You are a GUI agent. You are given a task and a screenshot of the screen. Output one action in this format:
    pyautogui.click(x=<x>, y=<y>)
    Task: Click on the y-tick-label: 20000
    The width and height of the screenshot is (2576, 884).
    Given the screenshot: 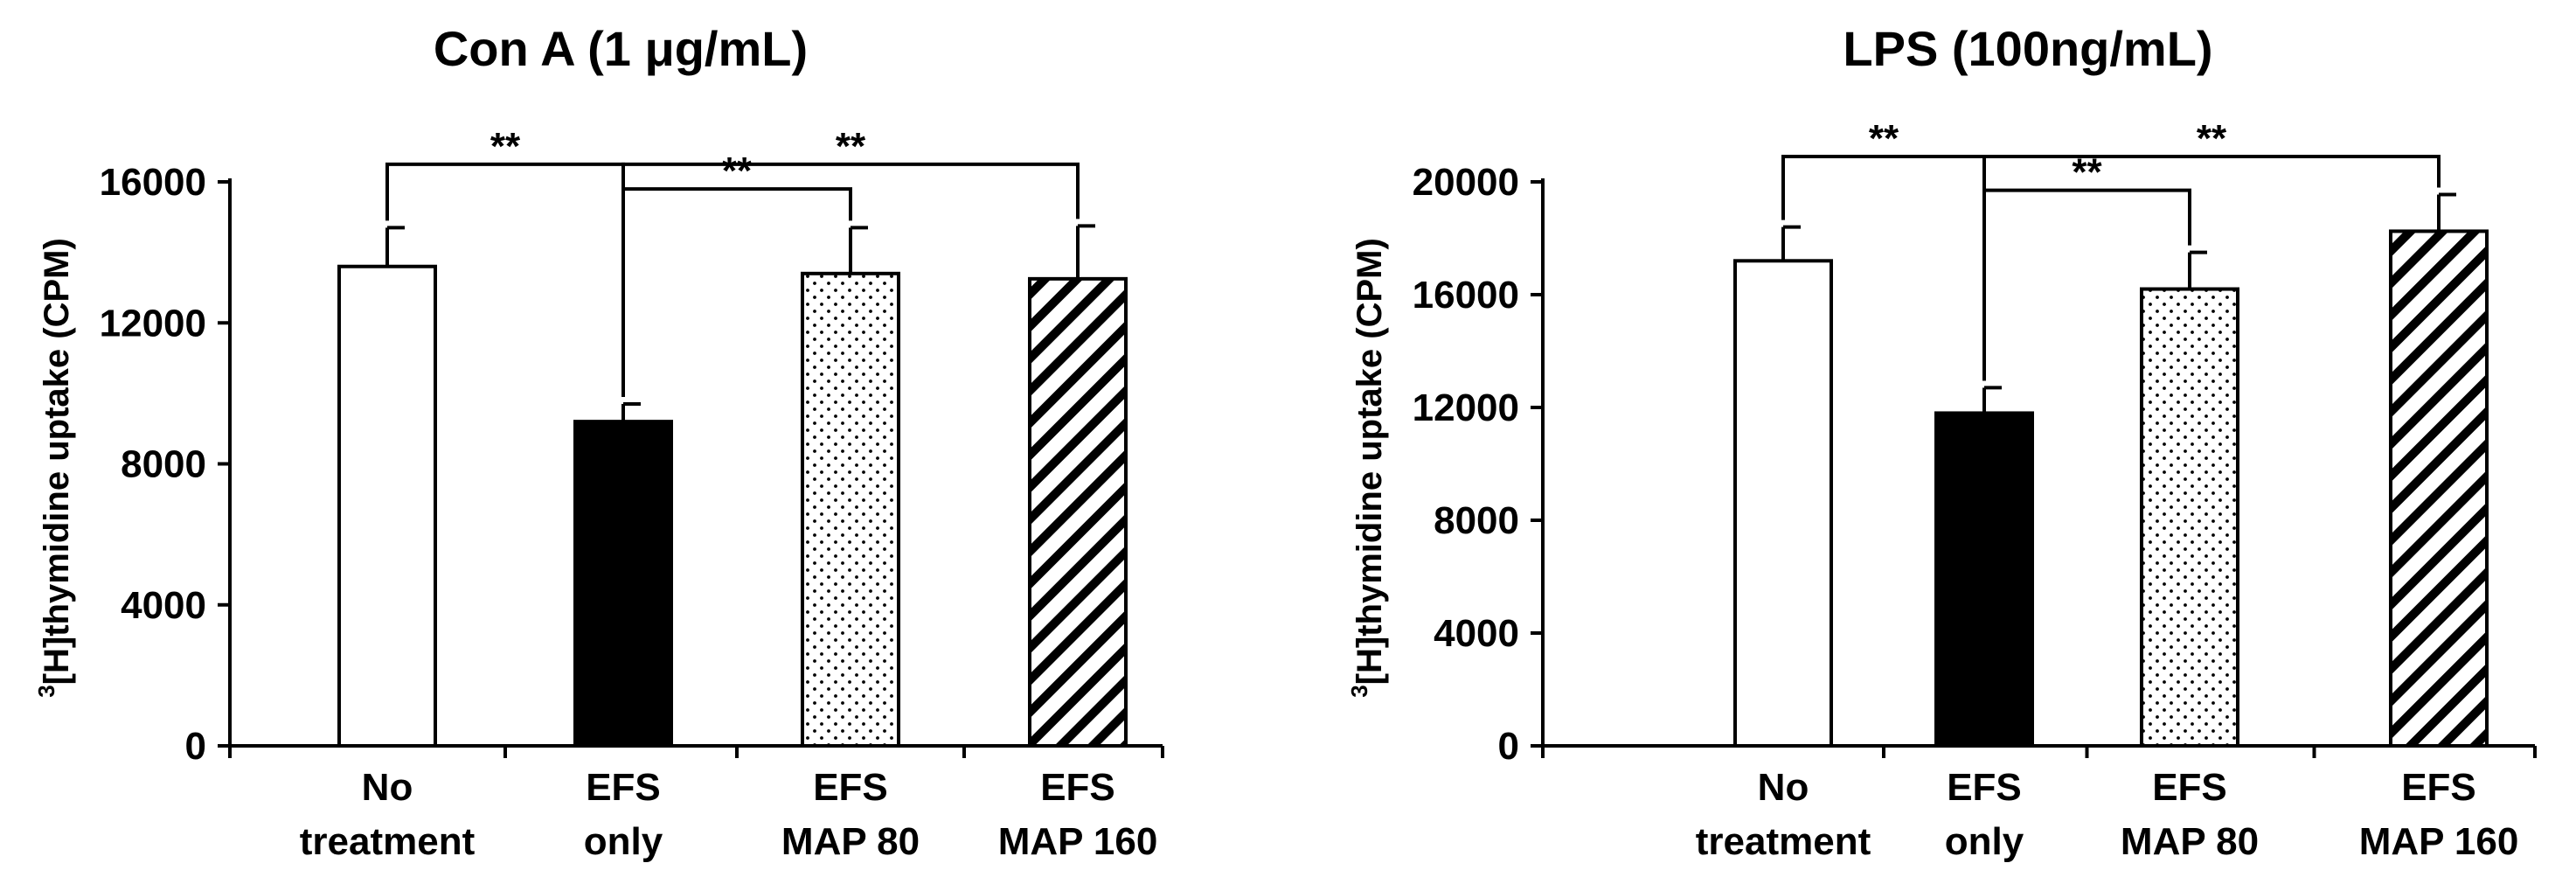 What is the action you would take?
    pyautogui.click(x=1466, y=182)
    